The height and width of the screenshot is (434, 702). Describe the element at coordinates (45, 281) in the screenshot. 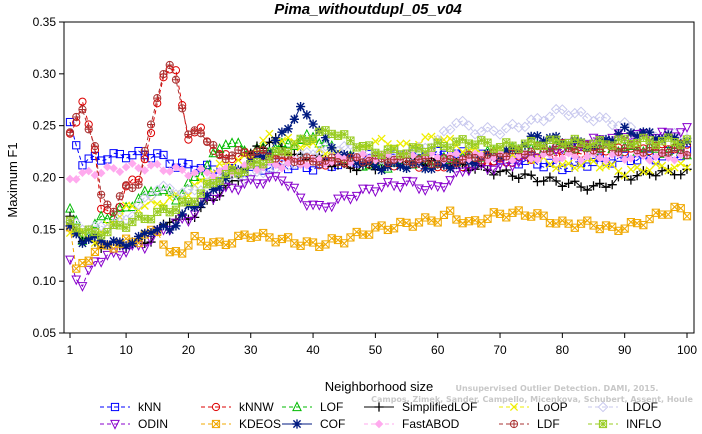

I see `y-tick-label: 0.10` at that location.